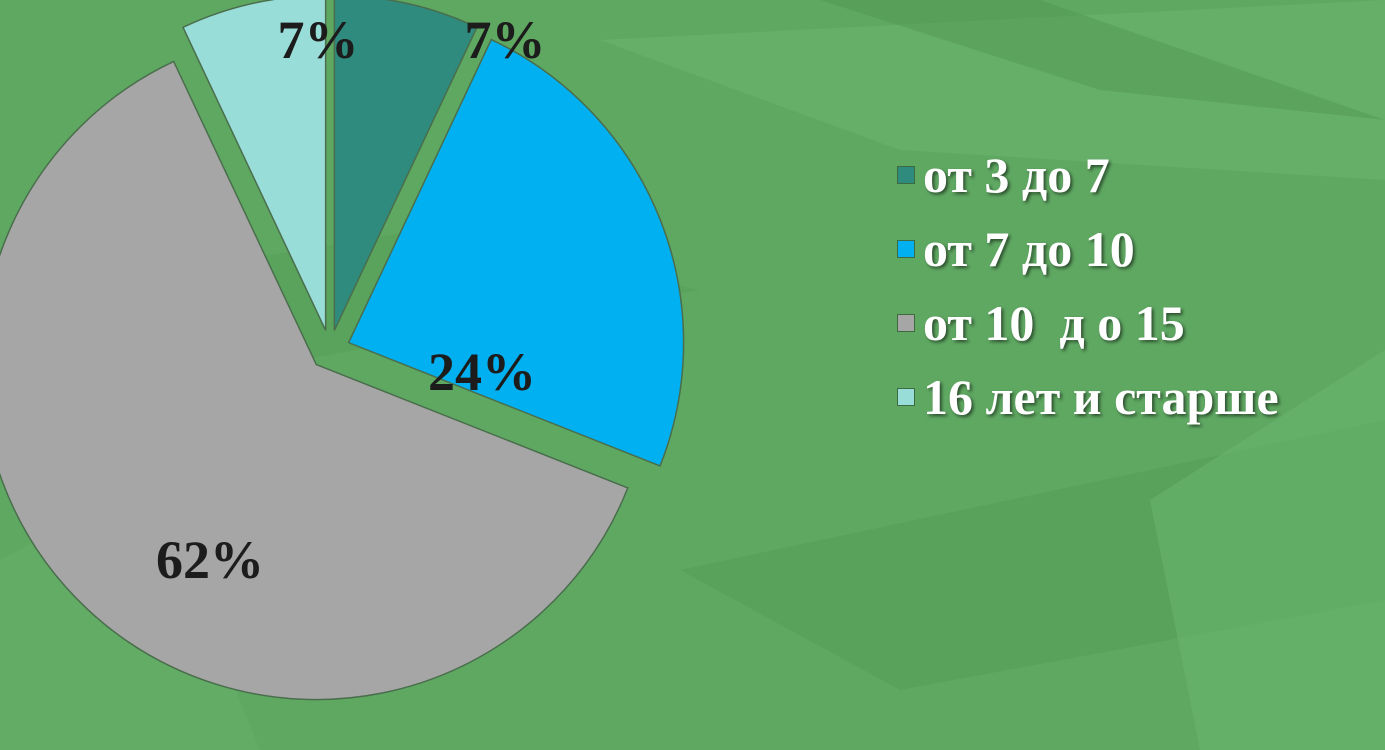  Describe the element at coordinates (210, 560) in the screenshot. I see `data-label: 62%` at that location.